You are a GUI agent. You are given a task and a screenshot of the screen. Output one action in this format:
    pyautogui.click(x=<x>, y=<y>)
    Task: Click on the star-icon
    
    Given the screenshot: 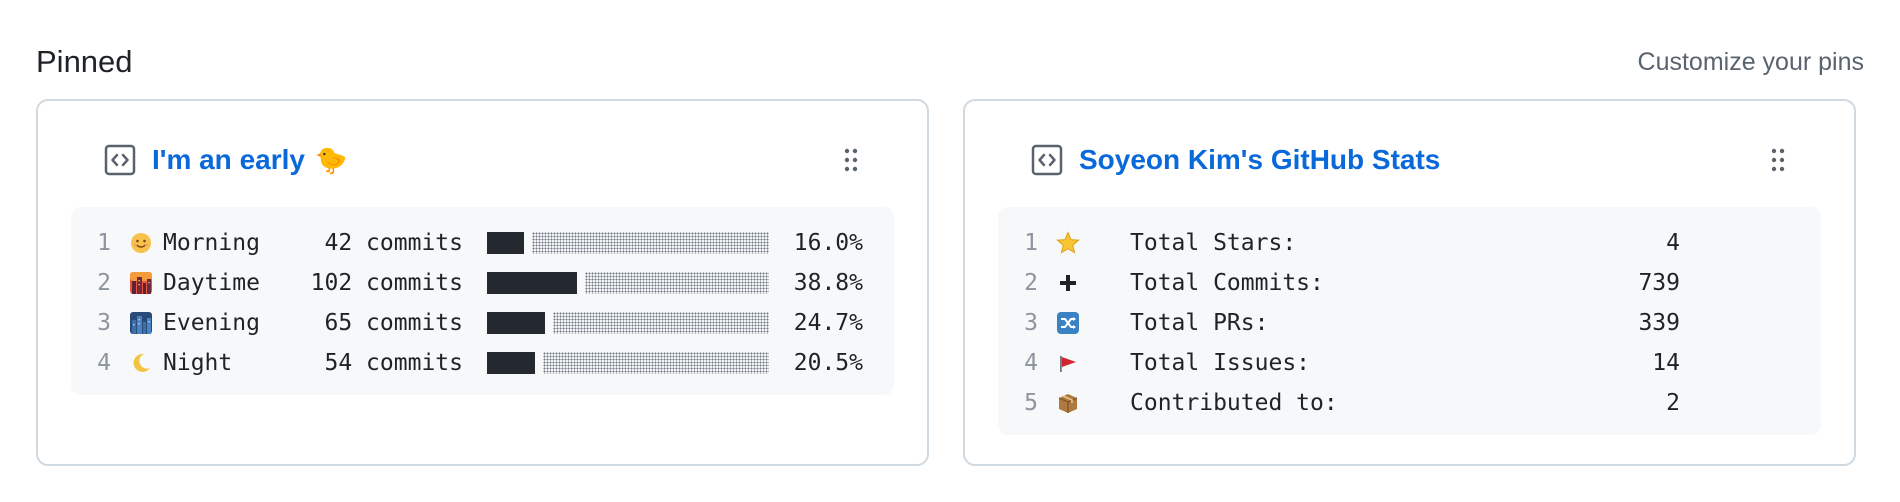 What is the action you would take?
    pyautogui.click(x=1068, y=243)
    